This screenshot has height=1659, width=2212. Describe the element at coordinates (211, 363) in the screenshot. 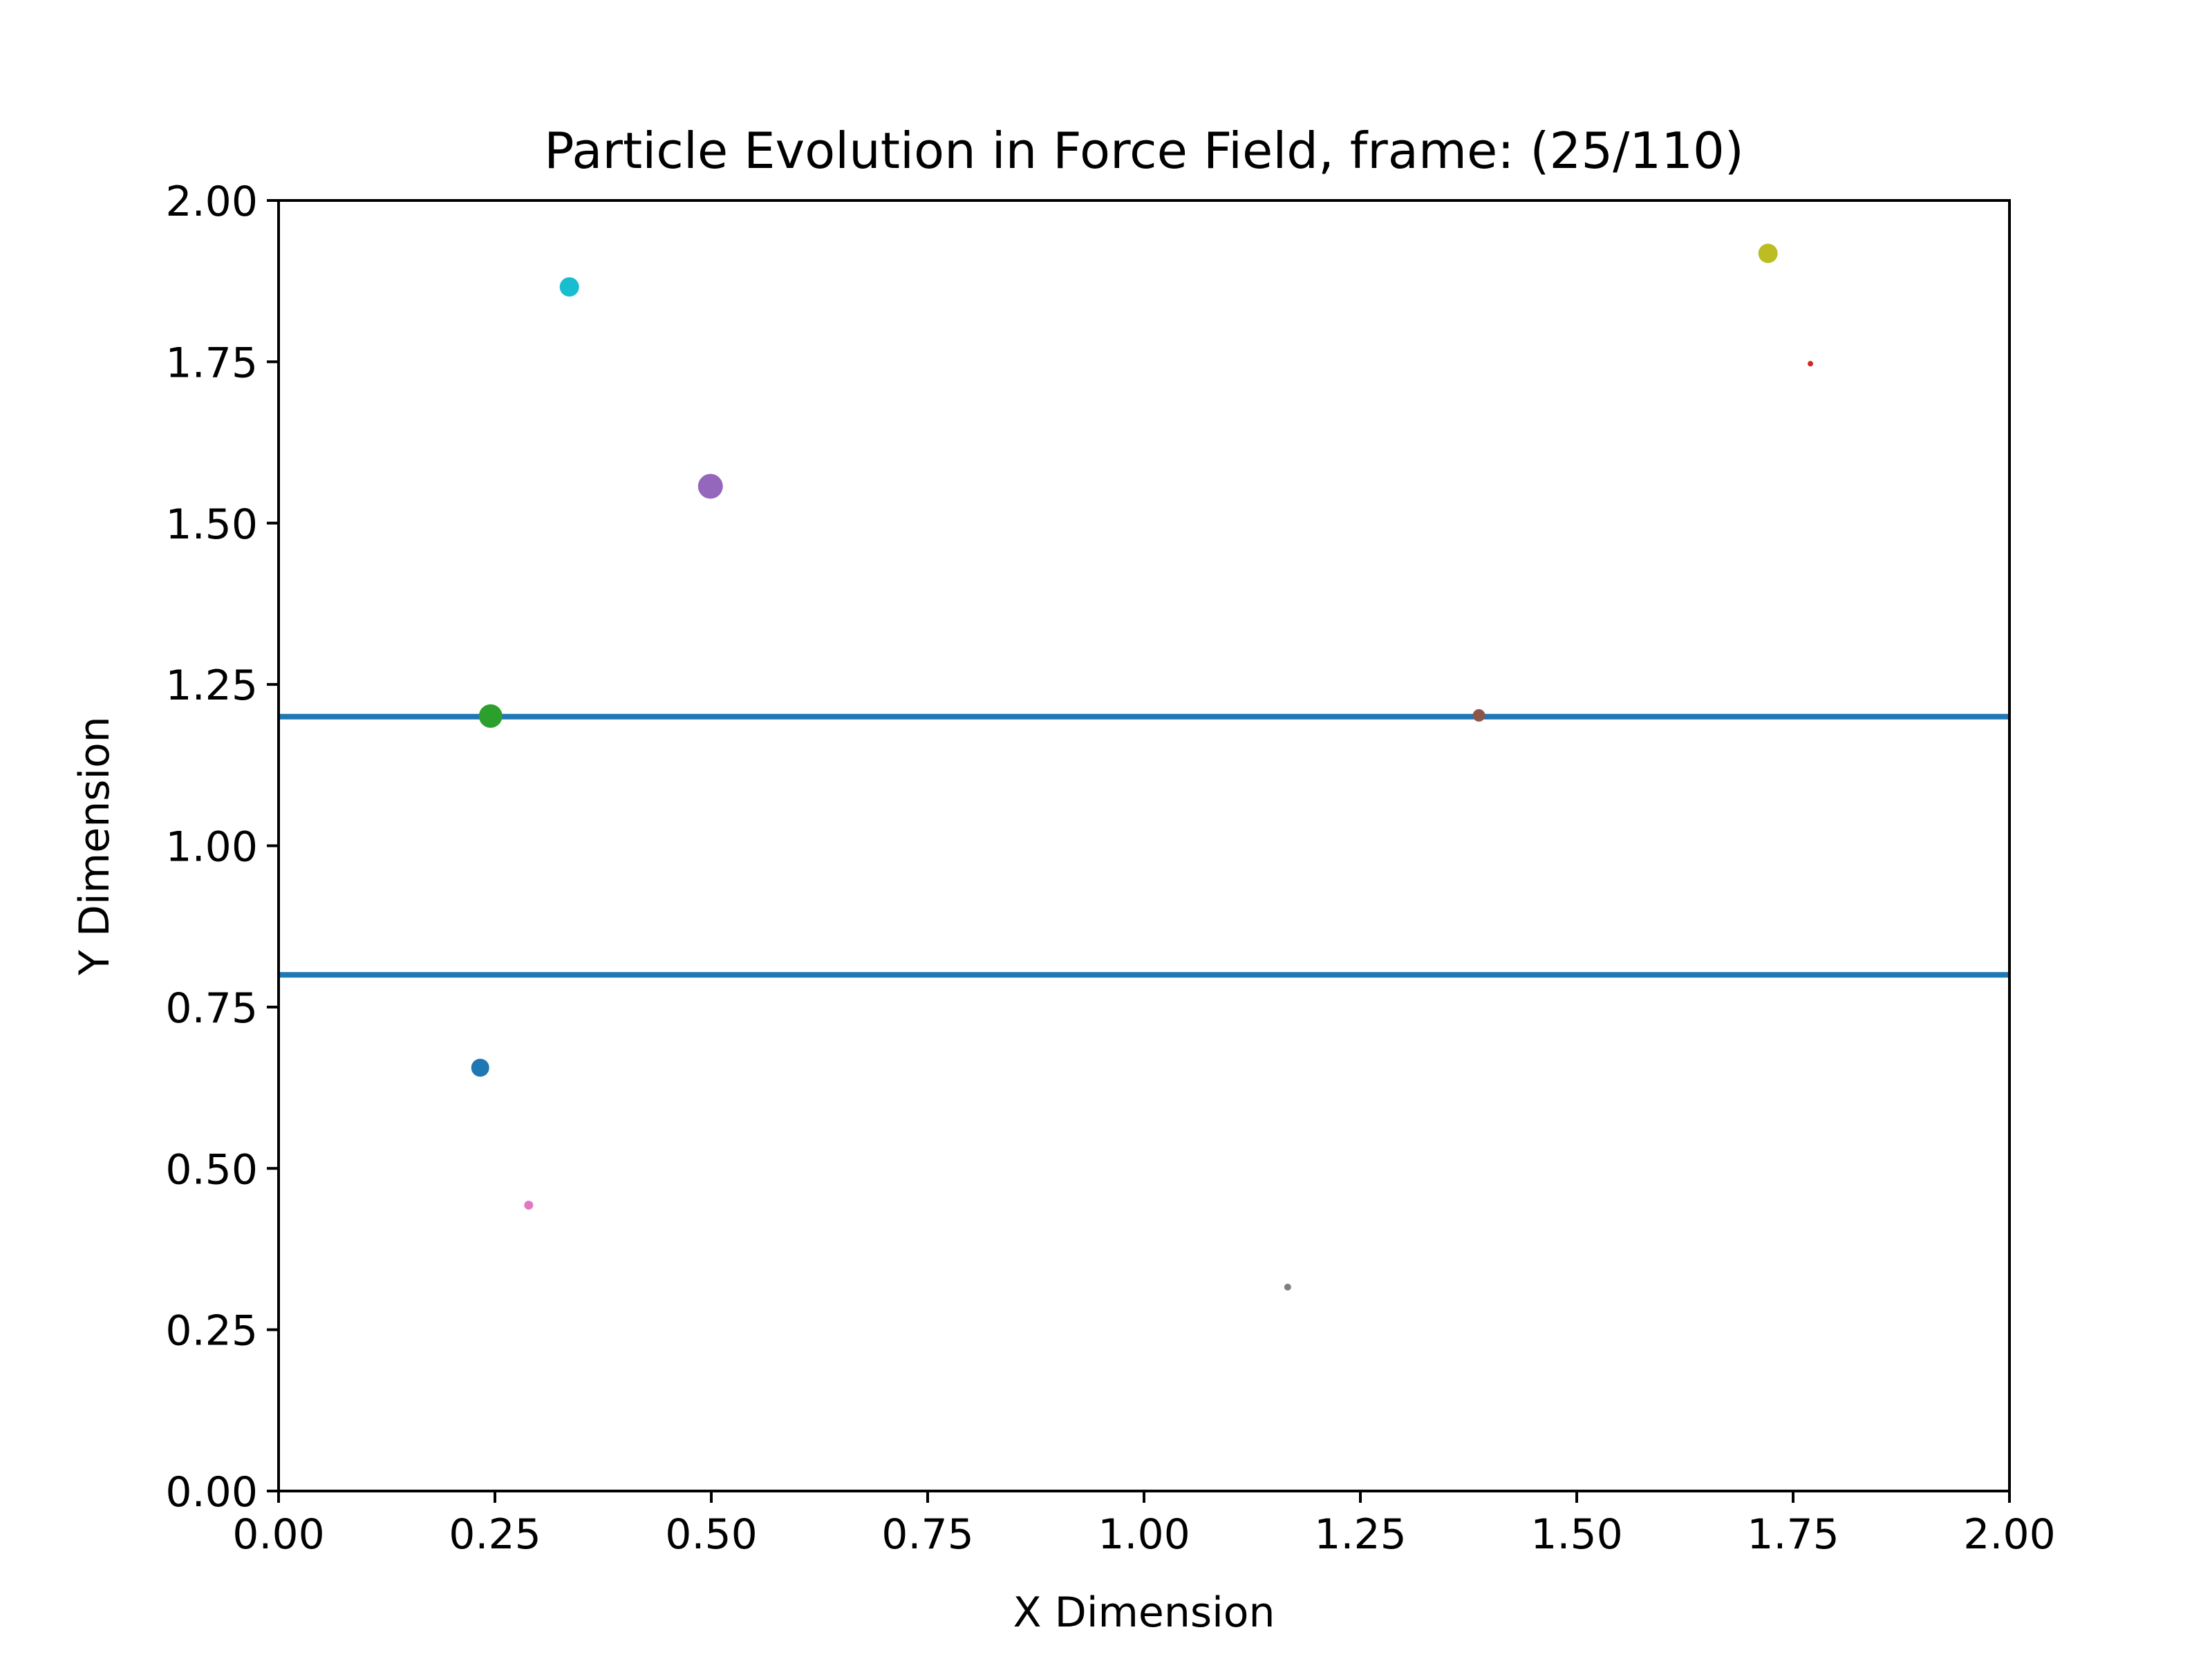

I see `y-tick-label: 1.75` at that location.